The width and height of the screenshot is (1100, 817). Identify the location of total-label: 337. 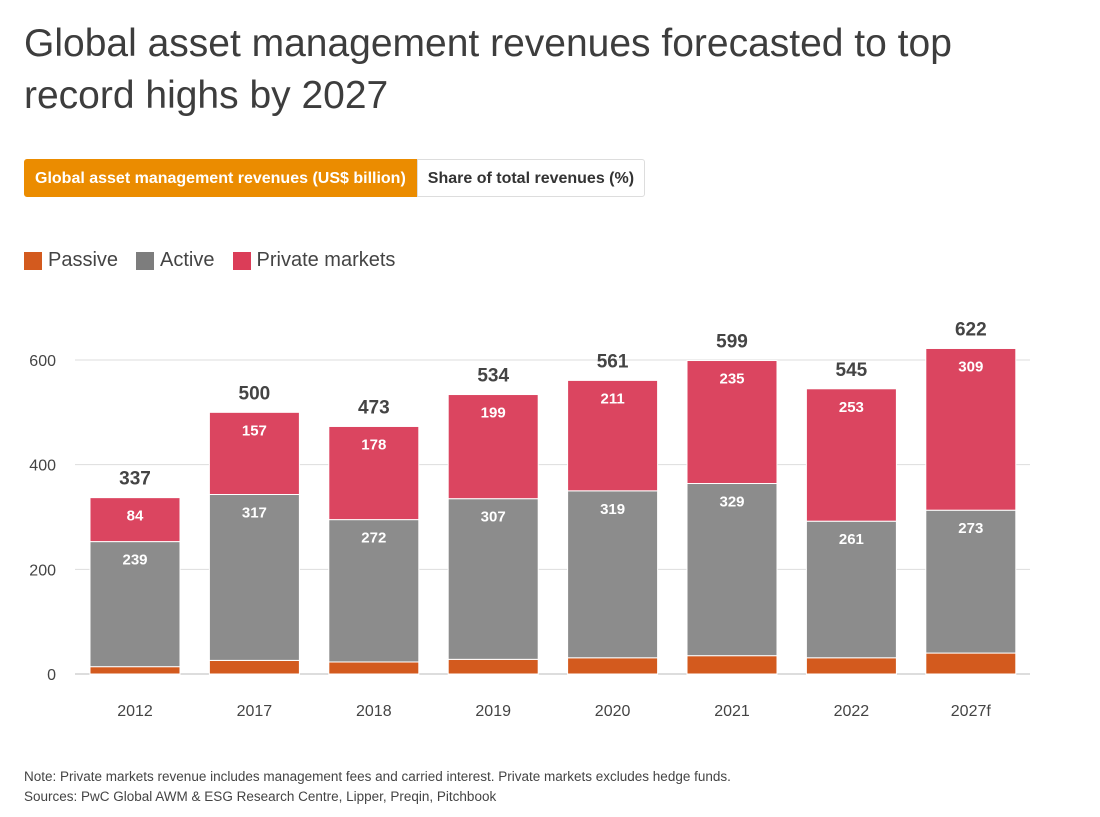
(135, 479).